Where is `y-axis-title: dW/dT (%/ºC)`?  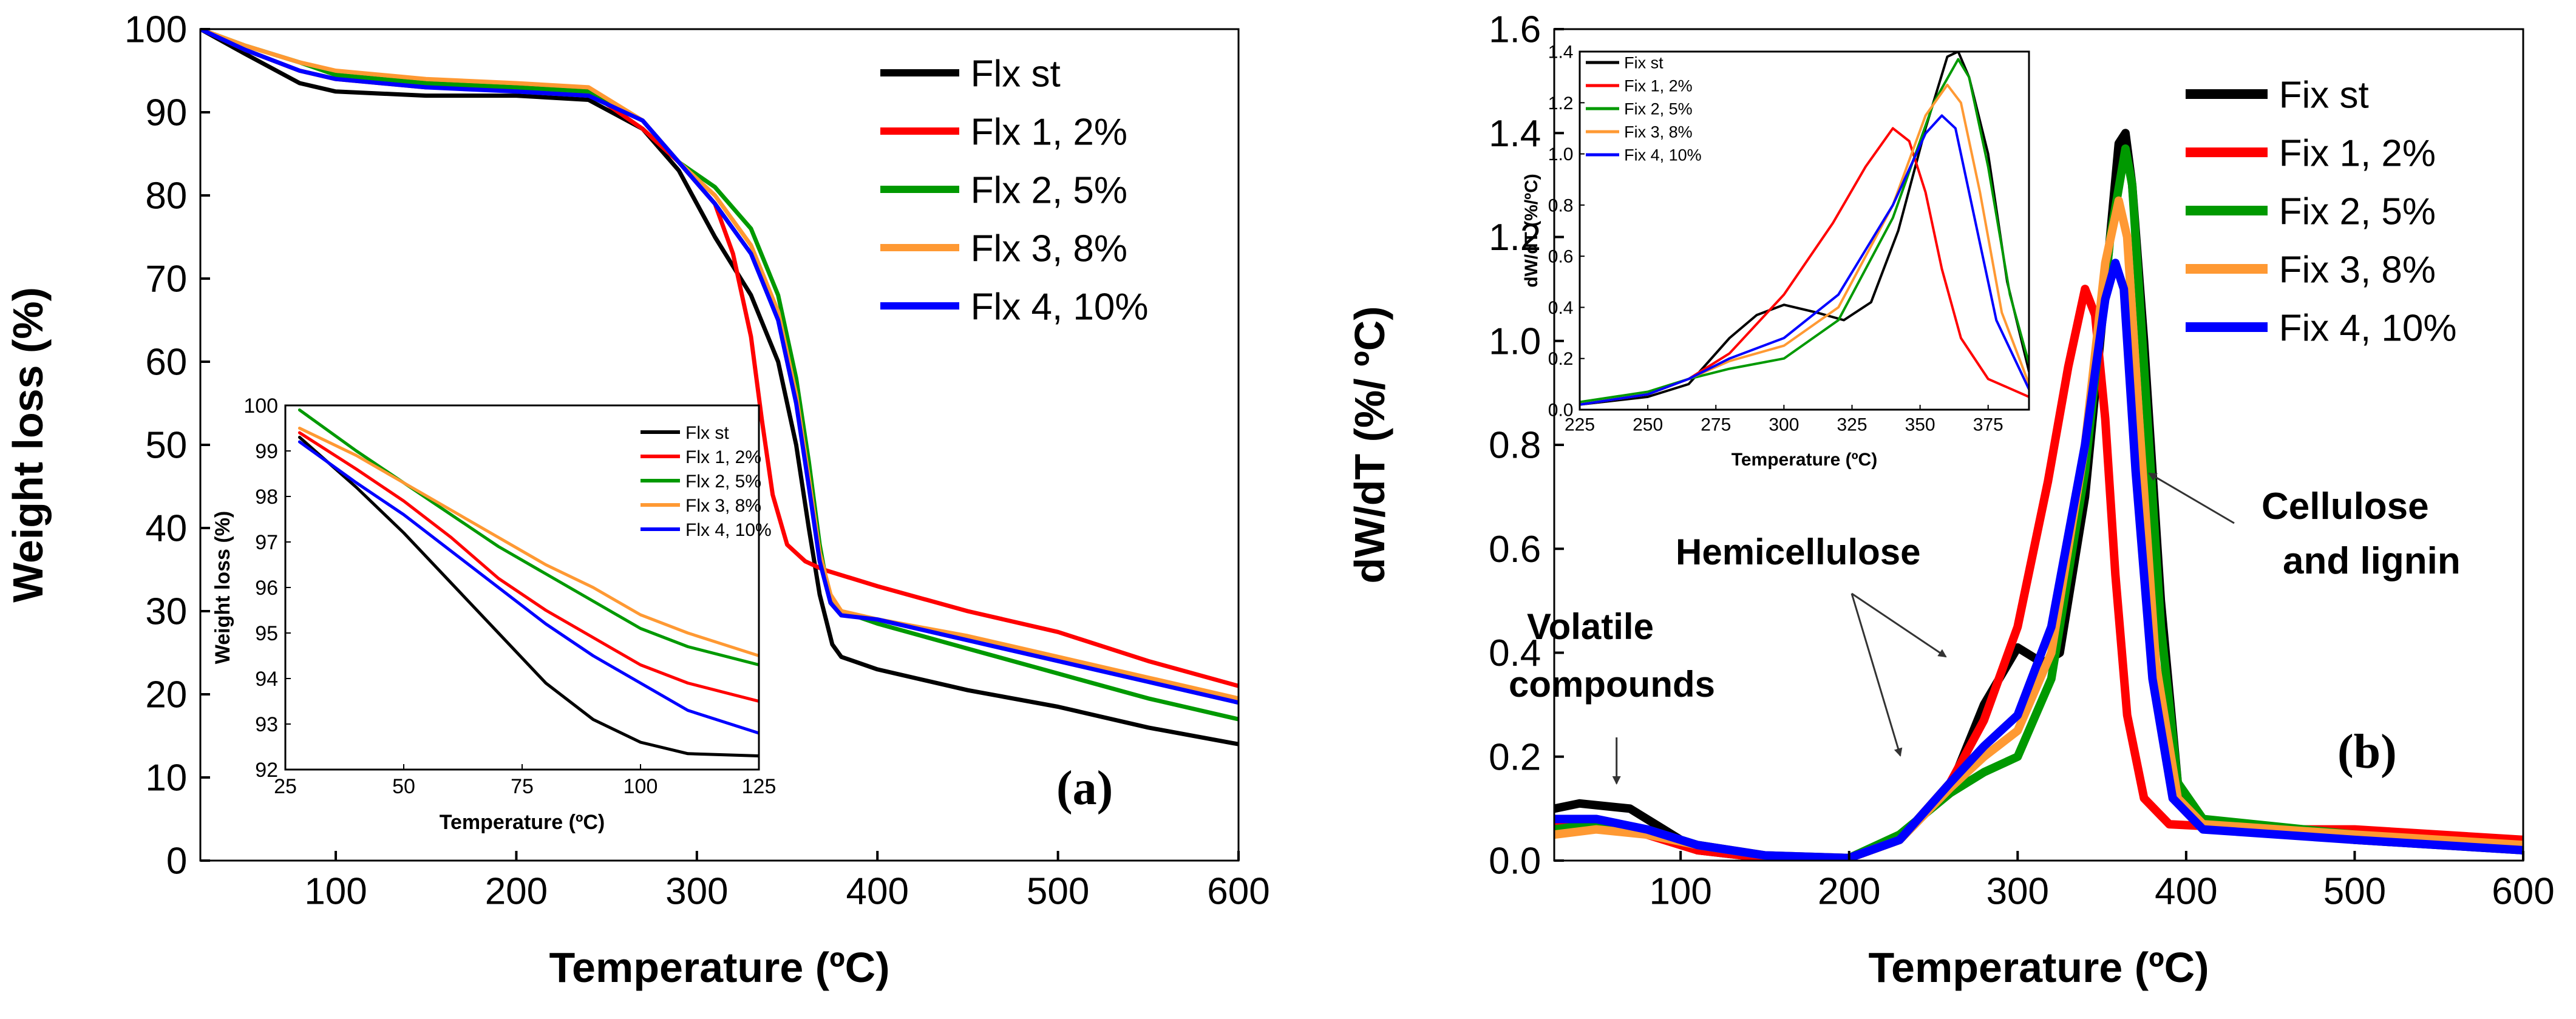 y-axis-title: dW/dT (%/ºC) is located at coordinates (1531, 231).